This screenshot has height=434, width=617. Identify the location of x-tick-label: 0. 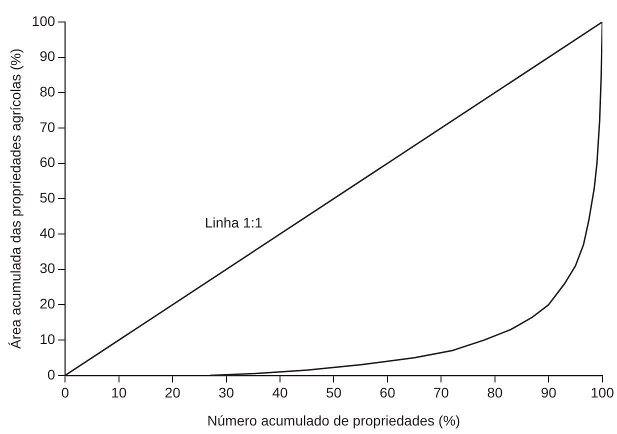
(65, 392).